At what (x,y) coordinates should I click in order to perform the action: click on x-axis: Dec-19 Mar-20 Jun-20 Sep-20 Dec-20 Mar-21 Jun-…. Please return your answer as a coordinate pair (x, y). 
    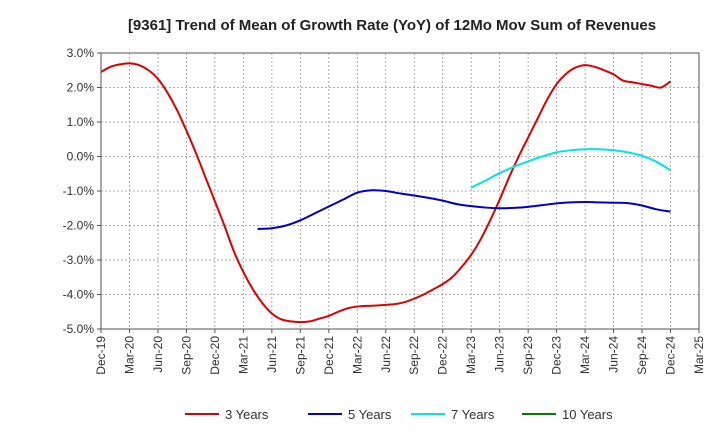
    Looking at the image, I should click on (400, 352).